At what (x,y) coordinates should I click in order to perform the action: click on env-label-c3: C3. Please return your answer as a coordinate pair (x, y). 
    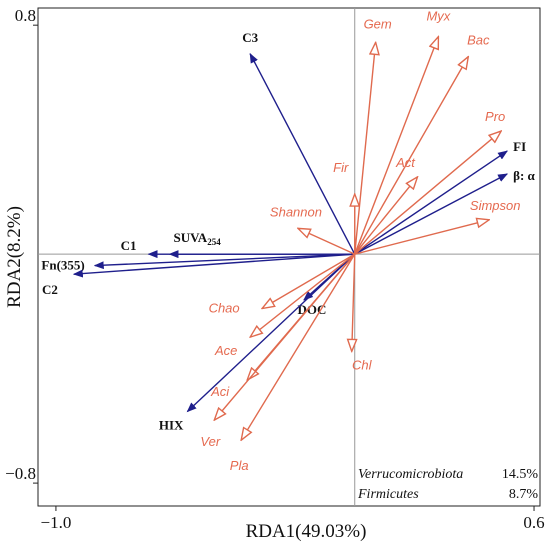
    Looking at the image, I should click on (250, 37).